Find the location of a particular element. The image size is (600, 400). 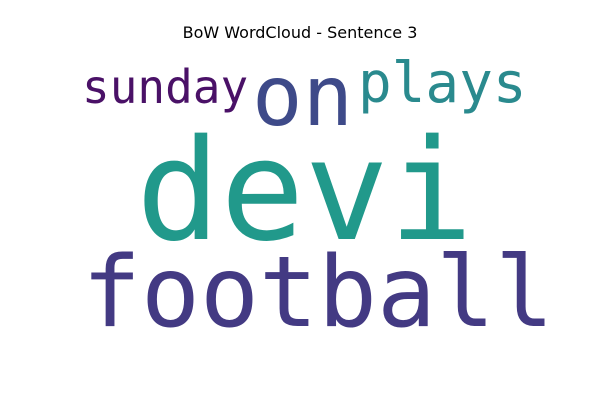

word-on: on is located at coordinates (303, 96).